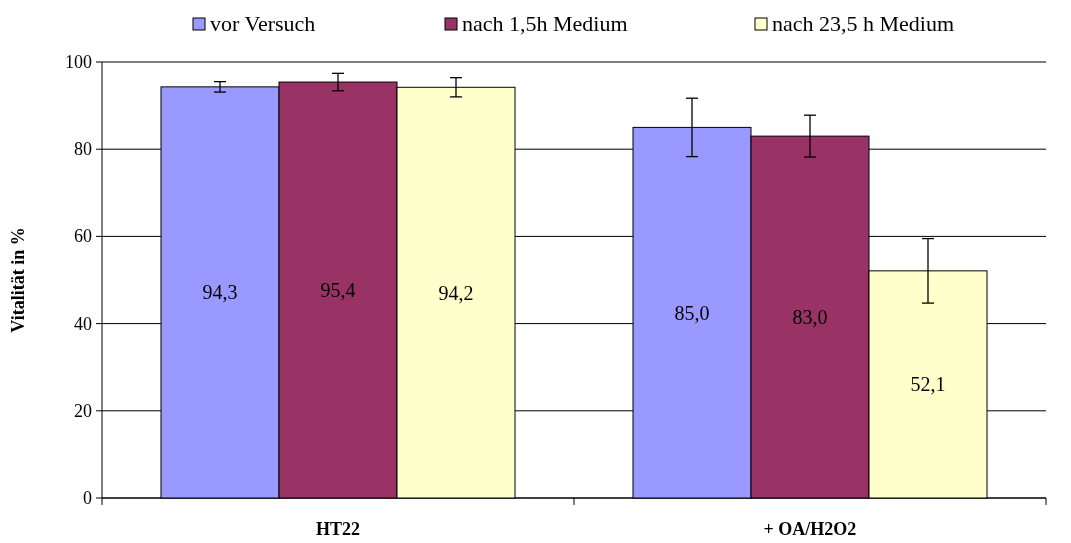 The image size is (1071, 543). What do you see at coordinates (78, 62) in the screenshot?
I see `y-tick-label: 100` at bounding box center [78, 62].